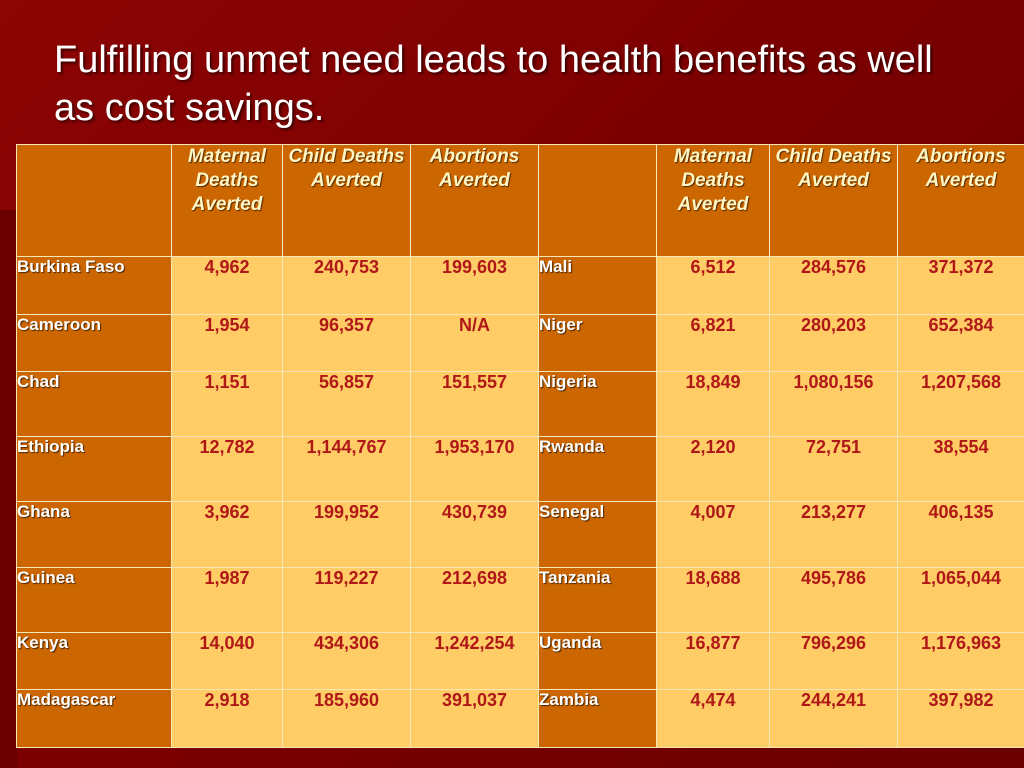 Image resolution: width=1024 pixels, height=768 pixels. What do you see at coordinates (833, 285) in the screenshot?
I see `child-value-cell-right: 284,576` at bounding box center [833, 285].